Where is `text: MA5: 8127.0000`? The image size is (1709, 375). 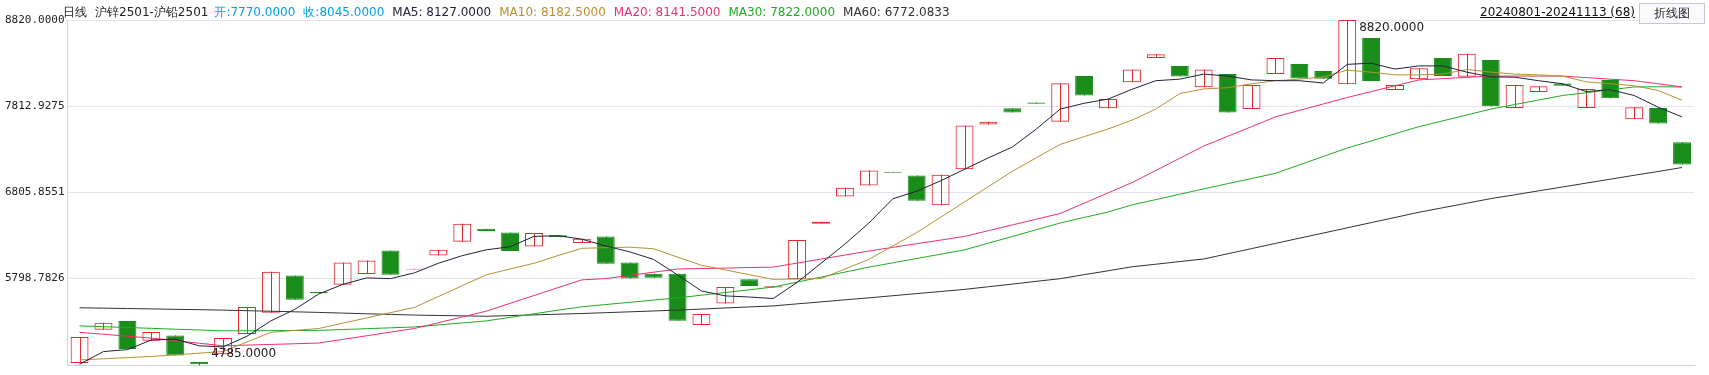 text: MA5: 8127.0000 is located at coordinates (442, 12).